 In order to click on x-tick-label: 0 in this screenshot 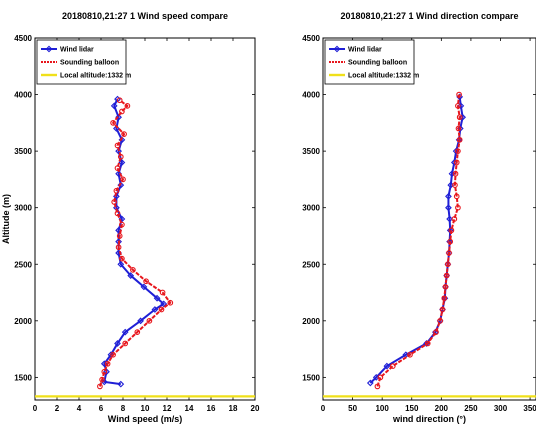, I will do `click(323, 408)`.